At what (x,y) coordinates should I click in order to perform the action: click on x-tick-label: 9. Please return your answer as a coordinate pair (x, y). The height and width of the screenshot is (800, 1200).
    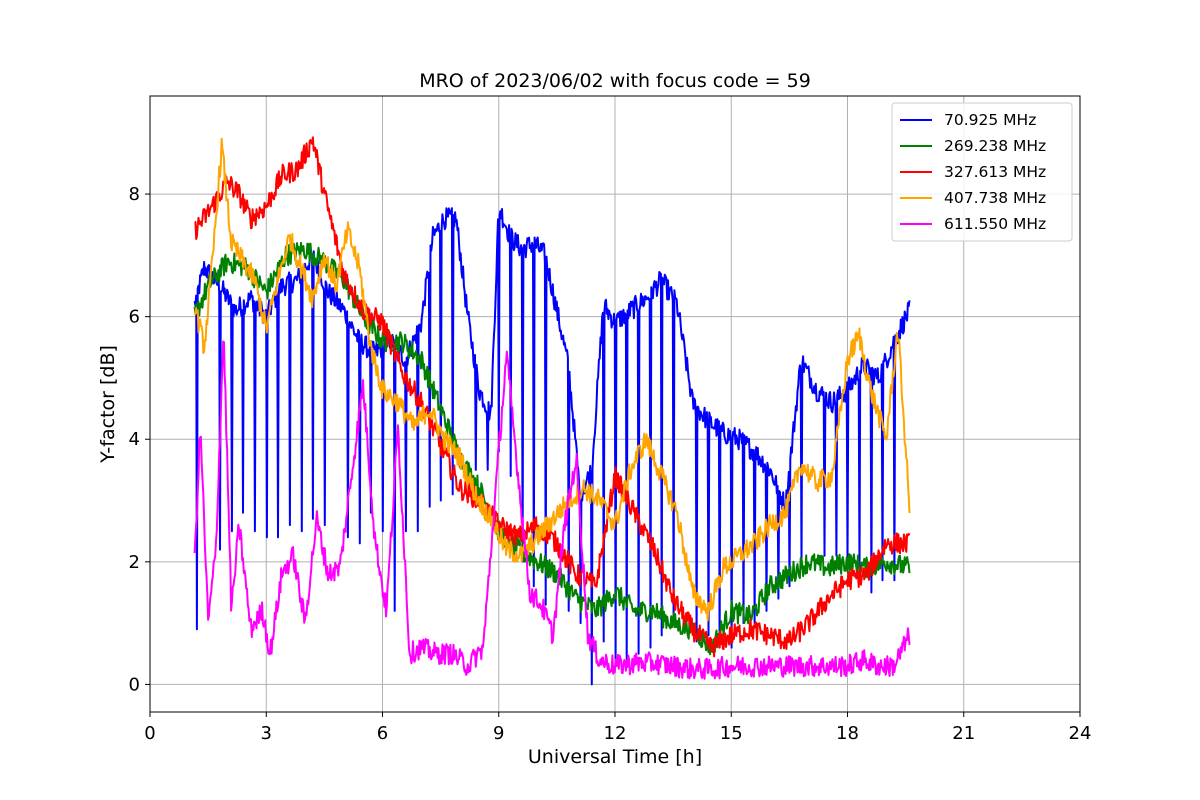
    Looking at the image, I should click on (498, 733).